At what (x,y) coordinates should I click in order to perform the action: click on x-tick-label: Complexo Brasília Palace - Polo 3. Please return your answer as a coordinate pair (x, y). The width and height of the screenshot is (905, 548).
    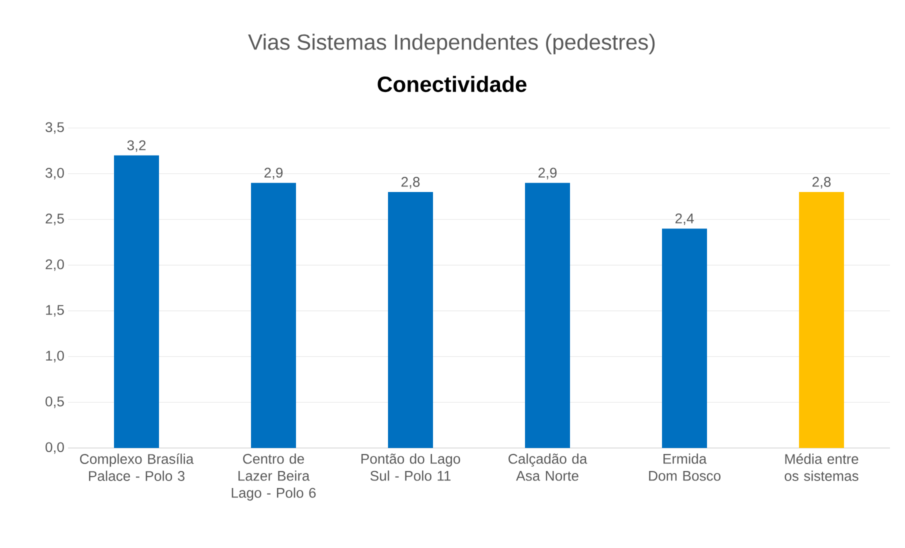
    Looking at the image, I should click on (137, 467).